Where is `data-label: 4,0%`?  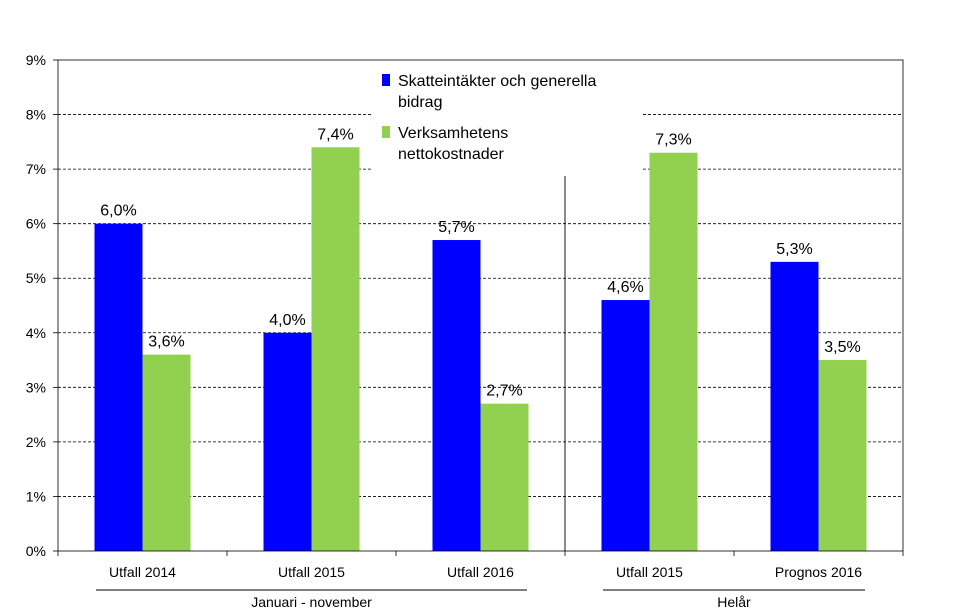 data-label: 4,0% is located at coordinates (287, 320).